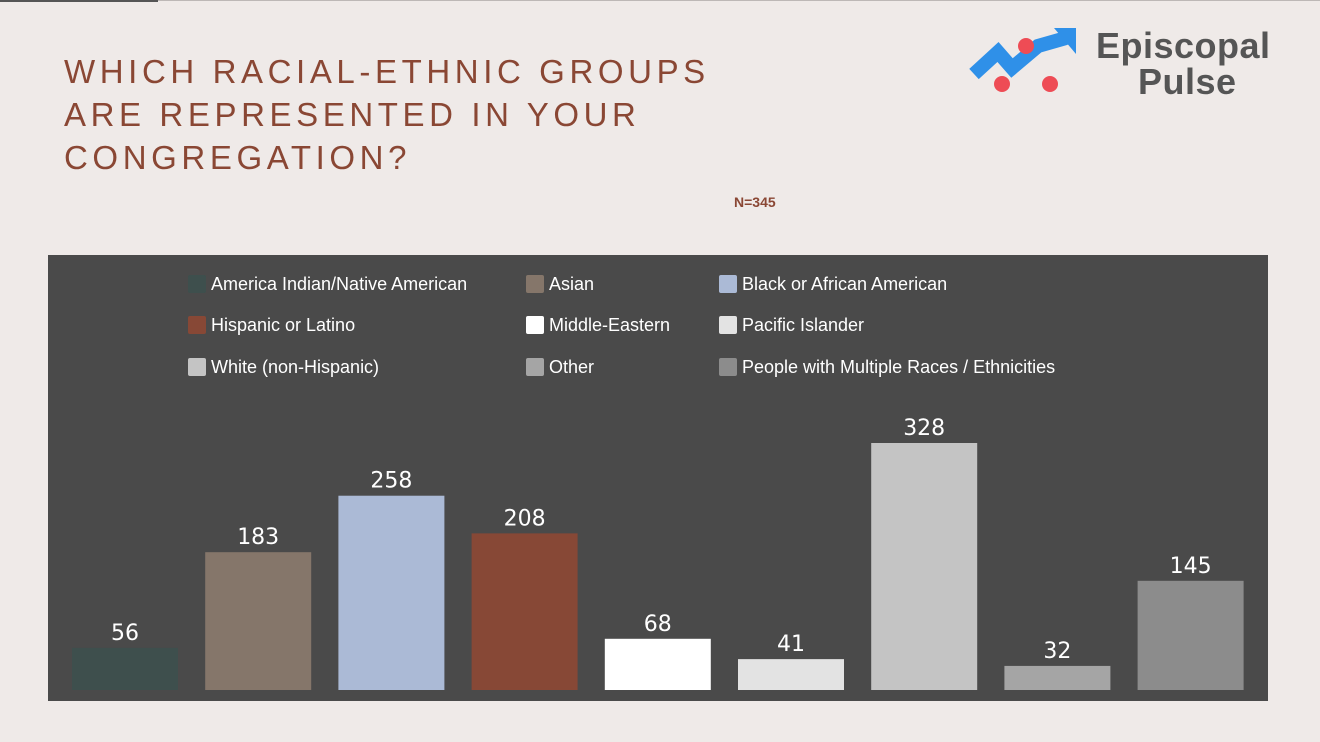 The image size is (1320, 742). What do you see at coordinates (525, 518) in the screenshot?
I see `bar-value-label: 208` at bounding box center [525, 518].